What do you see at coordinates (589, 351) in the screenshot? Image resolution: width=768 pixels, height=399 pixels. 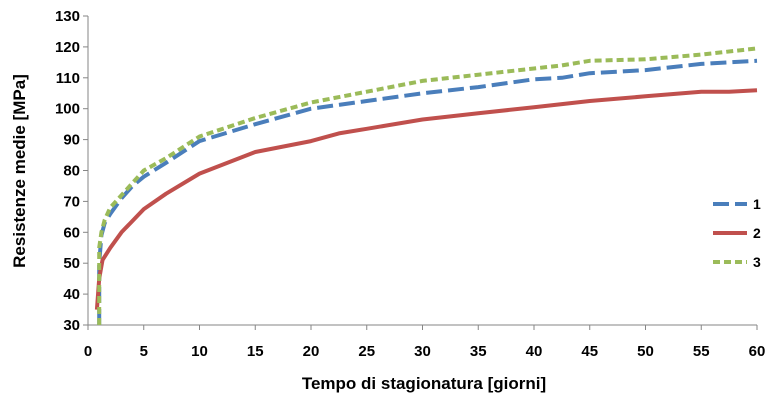 I see `x-tick-label: 45` at bounding box center [589, 351].